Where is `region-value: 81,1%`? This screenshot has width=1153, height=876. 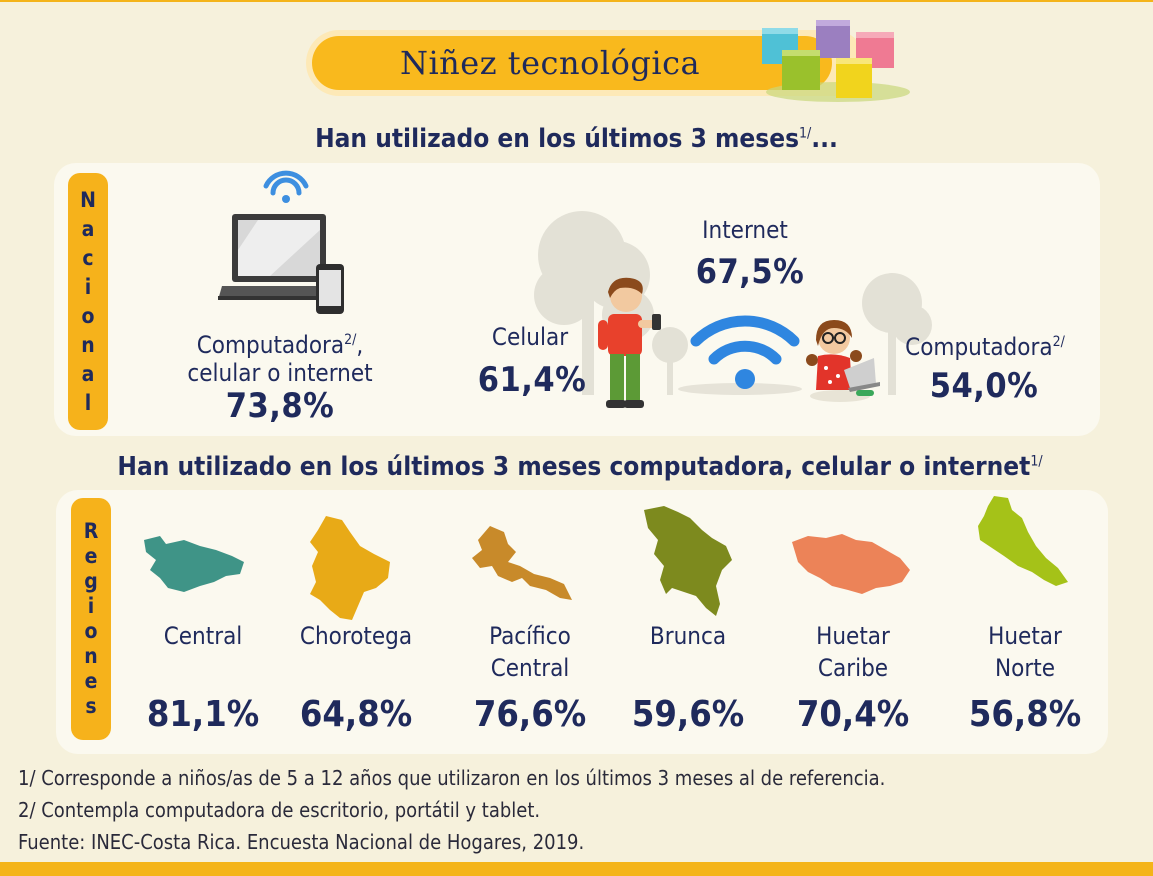
region-value: 81,1% is located at coordinates (203, 714).